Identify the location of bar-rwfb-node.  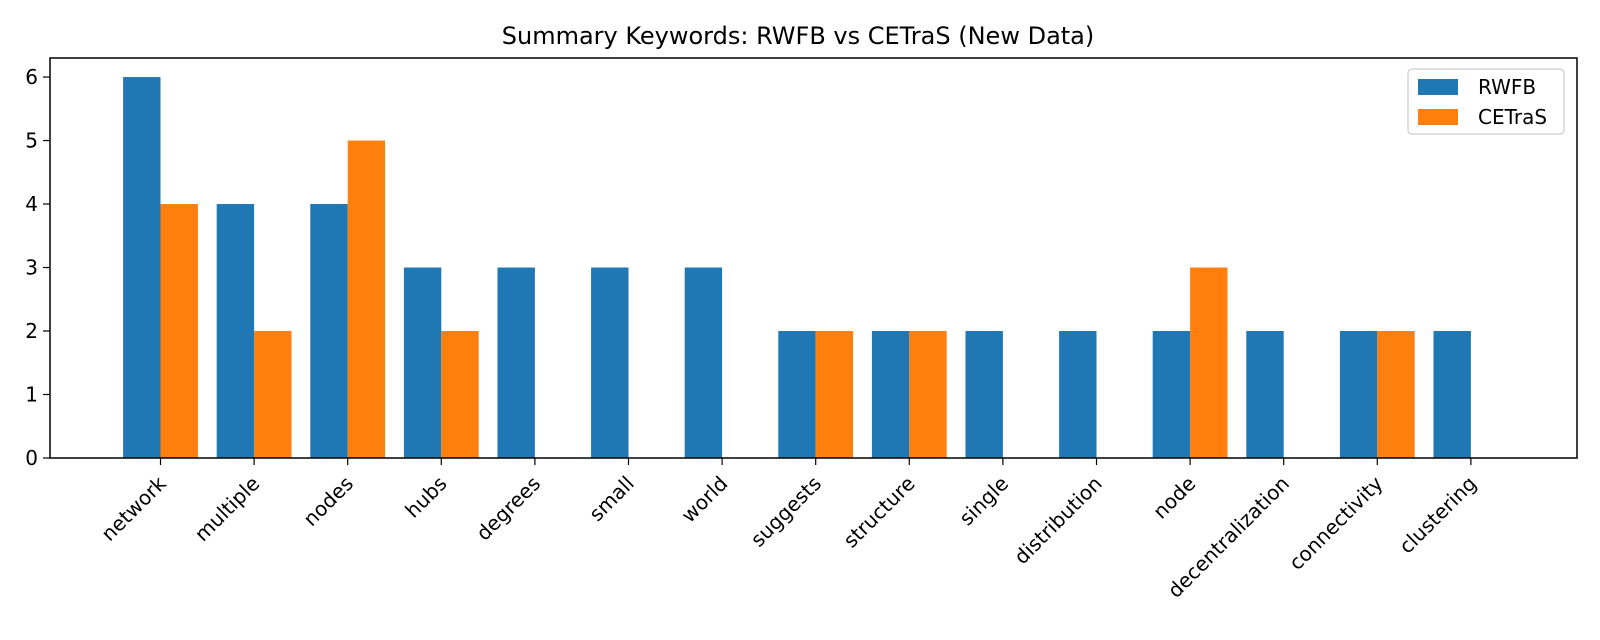
(1171, 394).